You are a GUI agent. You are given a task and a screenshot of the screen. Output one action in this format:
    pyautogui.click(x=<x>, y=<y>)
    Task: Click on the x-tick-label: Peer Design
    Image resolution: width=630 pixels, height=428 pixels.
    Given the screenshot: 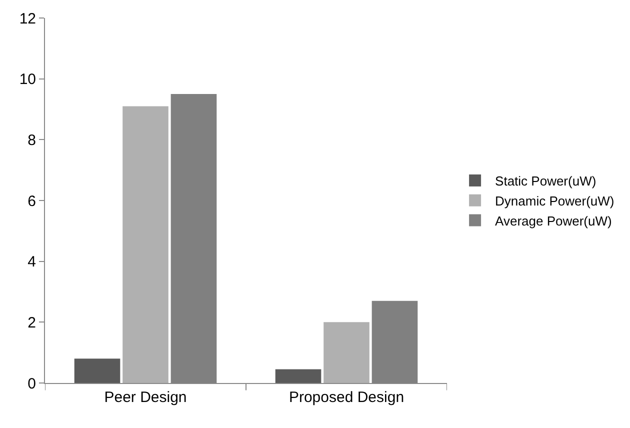 What is the action you would take?
    pyautogui.click(x=145, y=397)
    